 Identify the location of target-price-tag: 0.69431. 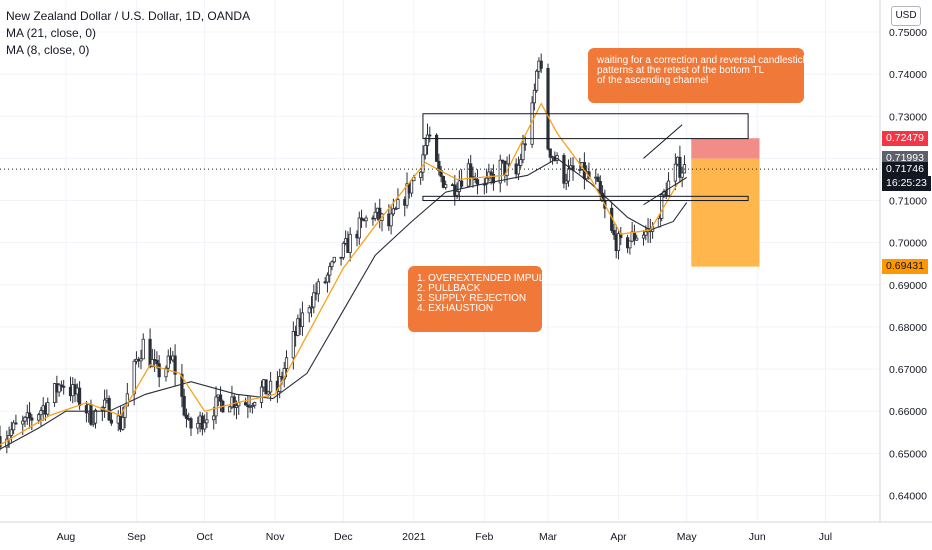
(905, 267).